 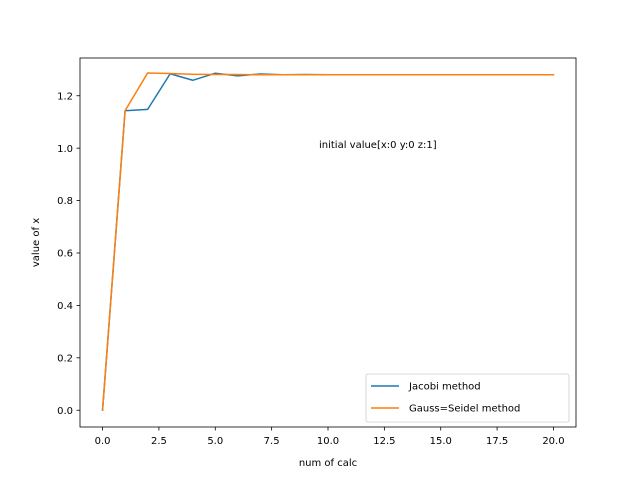 I want to click on y-axis-label: value of x, so click(x=36, y=242).